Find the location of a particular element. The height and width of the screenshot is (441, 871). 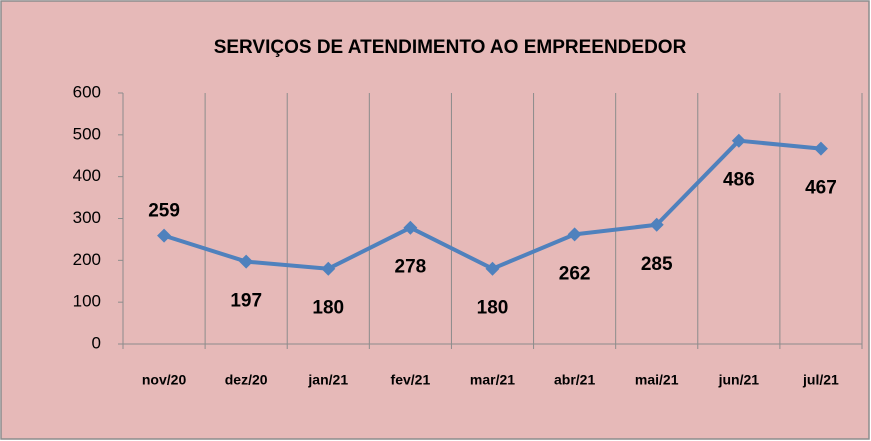

y-tick-label: 0 is located at coordinates (96, 342).